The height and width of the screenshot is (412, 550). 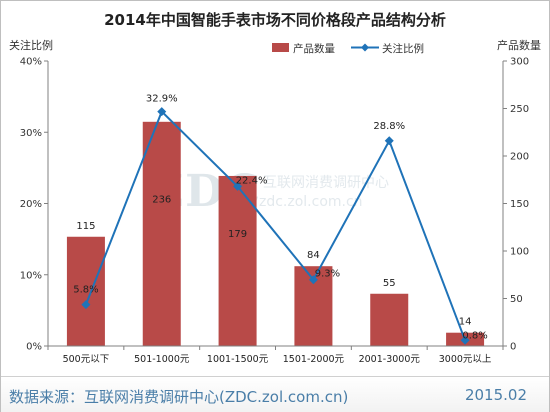 What do you see at coordinates (275, 20) in the screenshot?
I see `chart-title: 2014年中国智能手表市场不同价格段产品结构分析` at bounding box center [275, 20].